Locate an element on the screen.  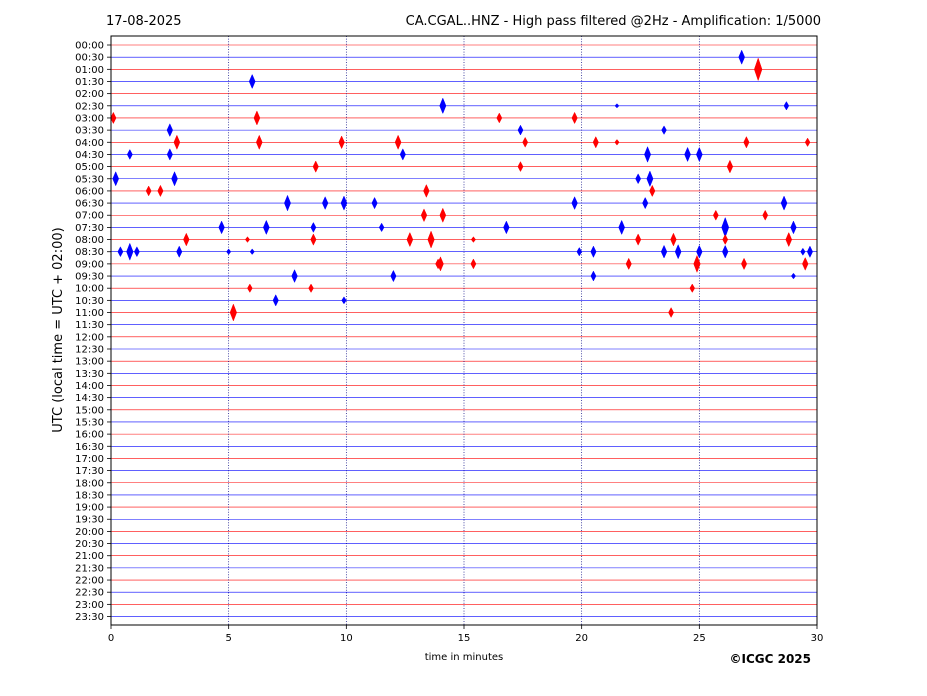
y-tick-label: 08:00 is located at coordinates (89, 240).